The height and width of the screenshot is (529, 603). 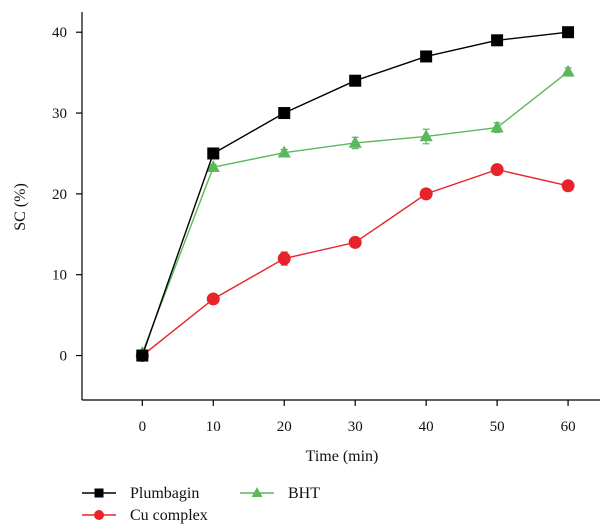 What do you see at coordinates (64, 357) in the screenshot?
I see `y-tick-label: 0` at bounding box center [64, 357].